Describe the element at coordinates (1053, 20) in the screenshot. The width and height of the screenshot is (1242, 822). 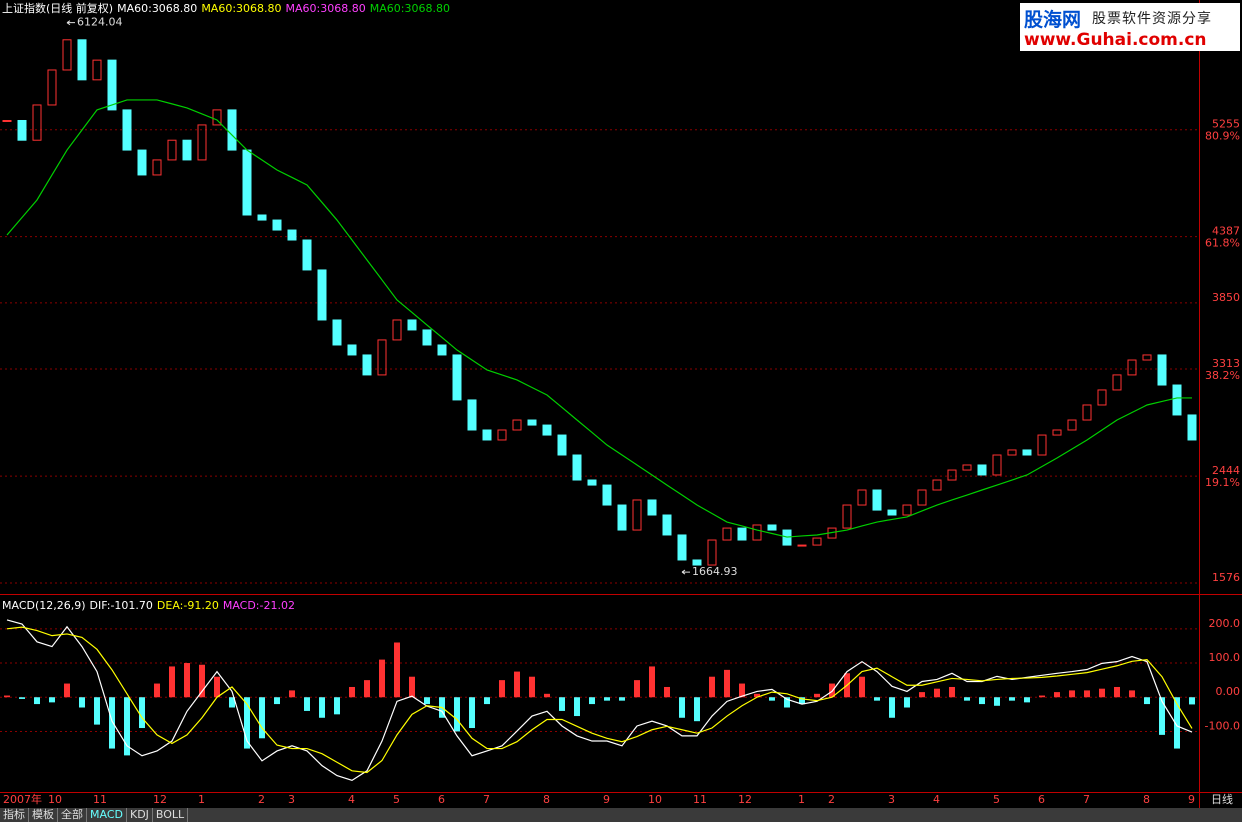
I see `logo-name: 股海网` at that location.